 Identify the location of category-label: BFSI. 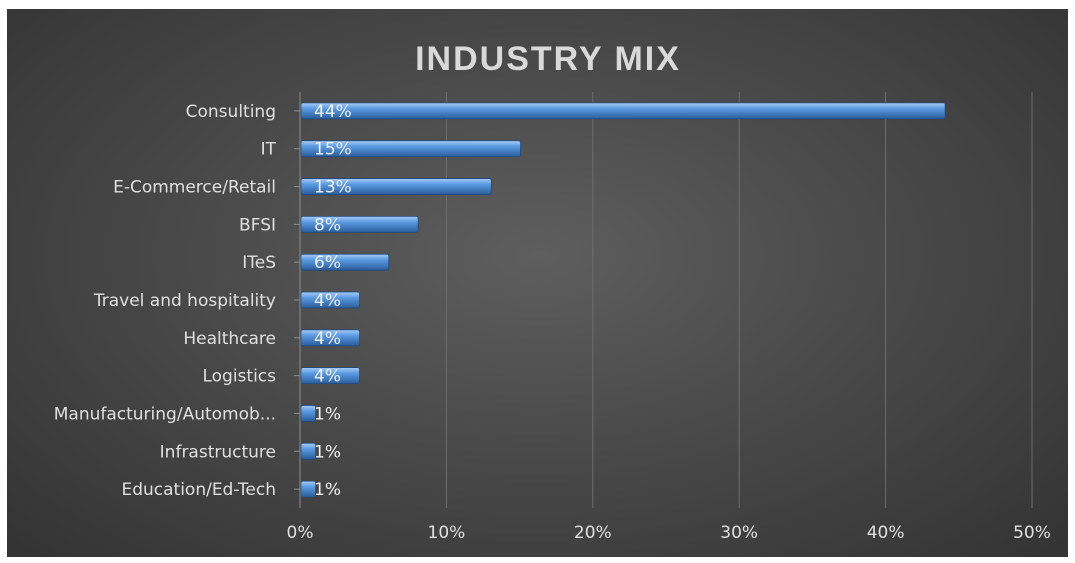
(257, 225).